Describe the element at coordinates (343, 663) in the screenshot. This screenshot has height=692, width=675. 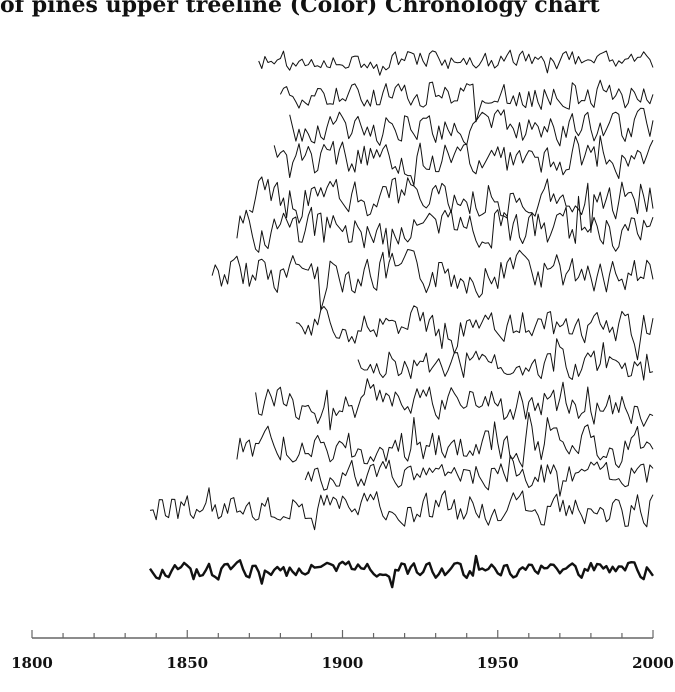
I see `x-tick-label: 1900` at that location.